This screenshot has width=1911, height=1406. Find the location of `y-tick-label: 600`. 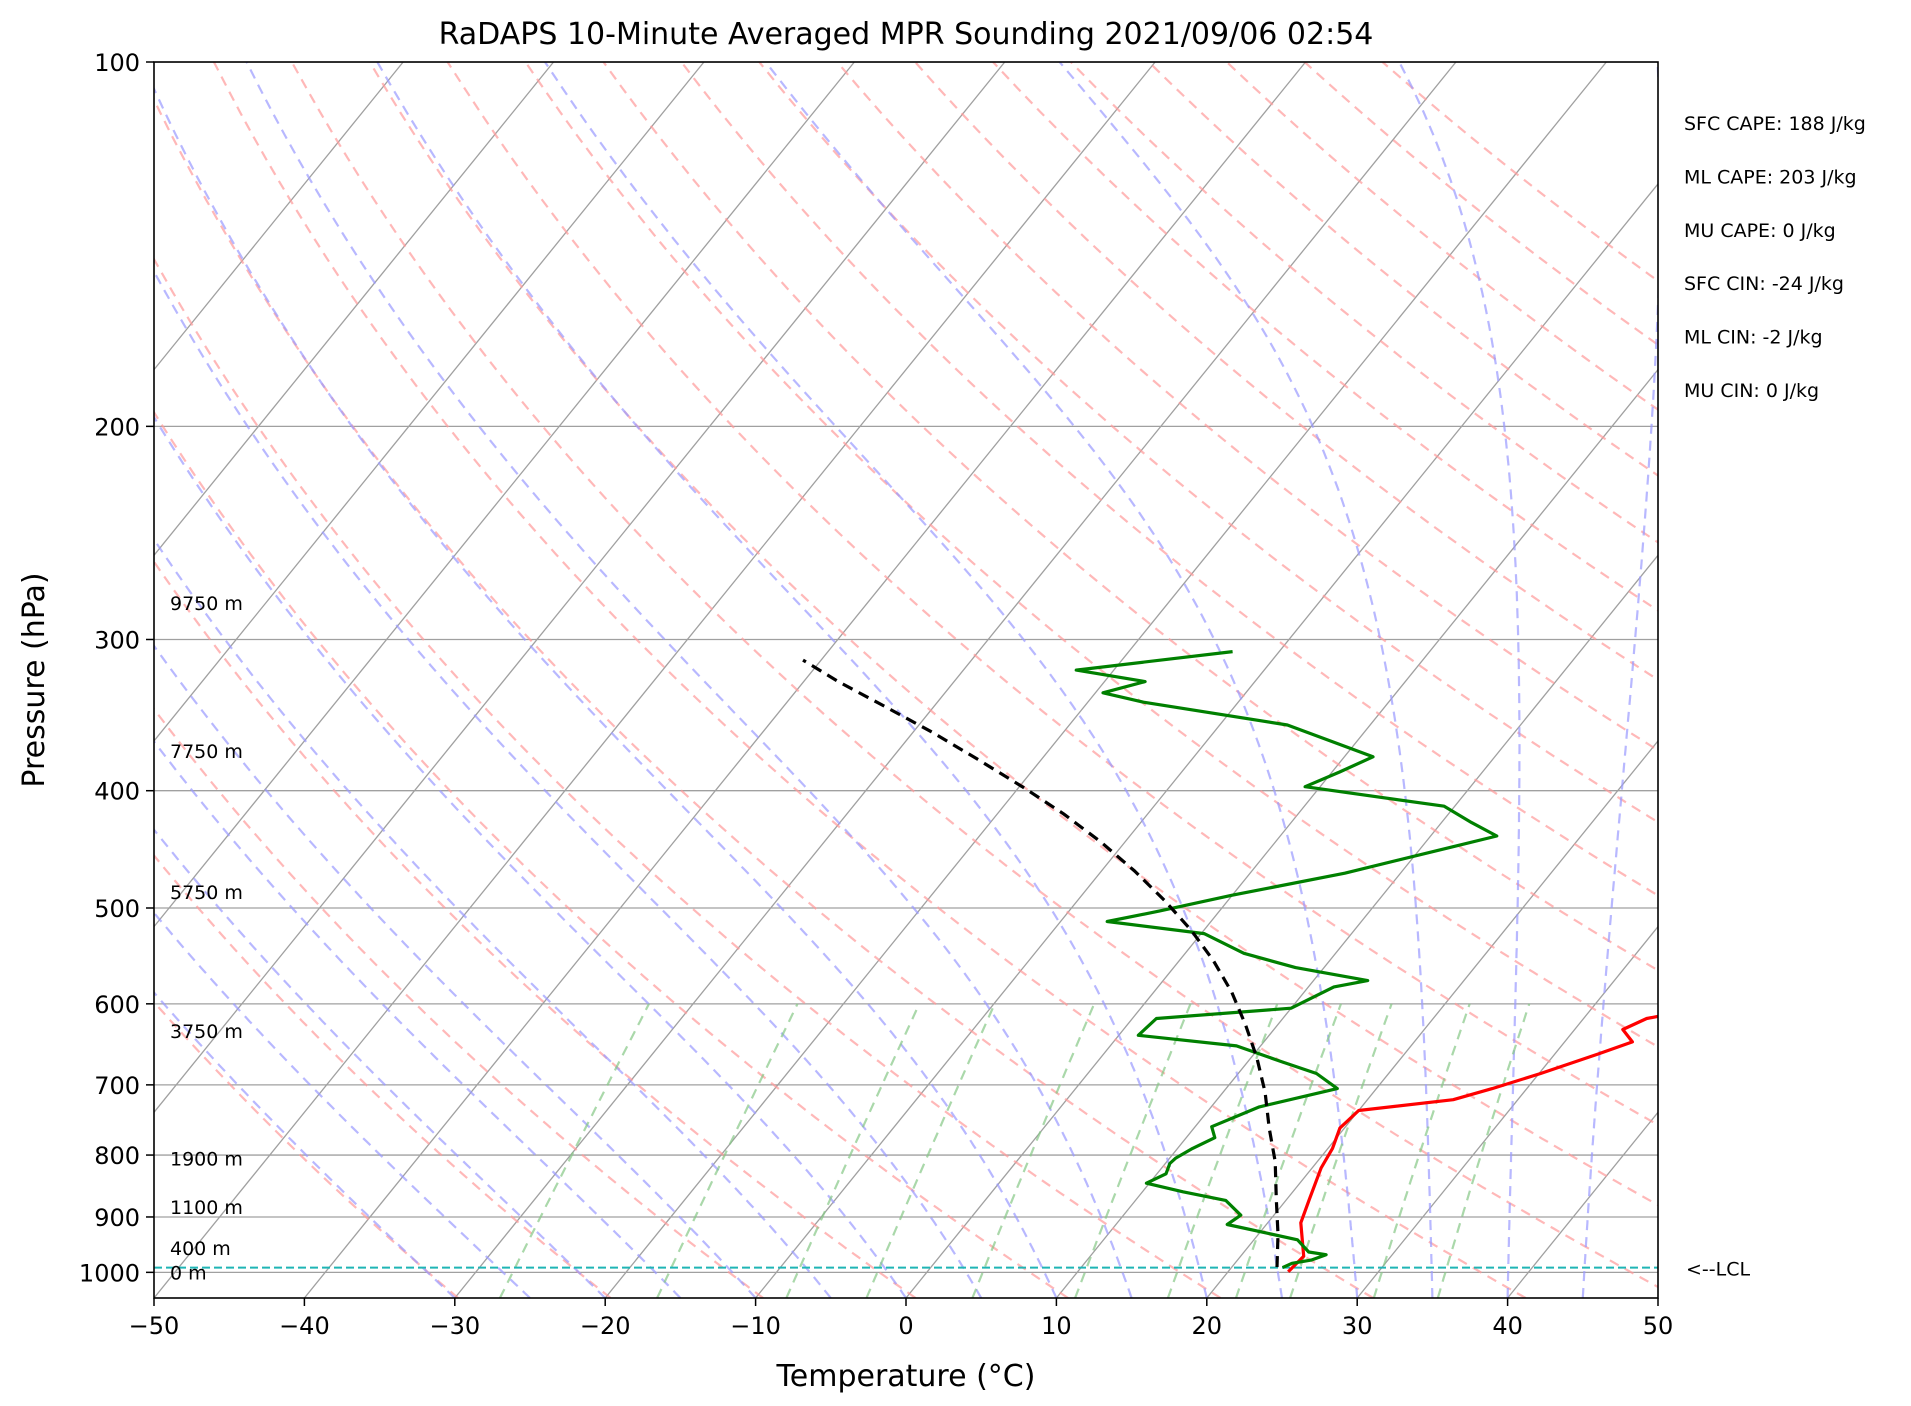

y-tick-label: 600 is located at coordinates (117, 1005).